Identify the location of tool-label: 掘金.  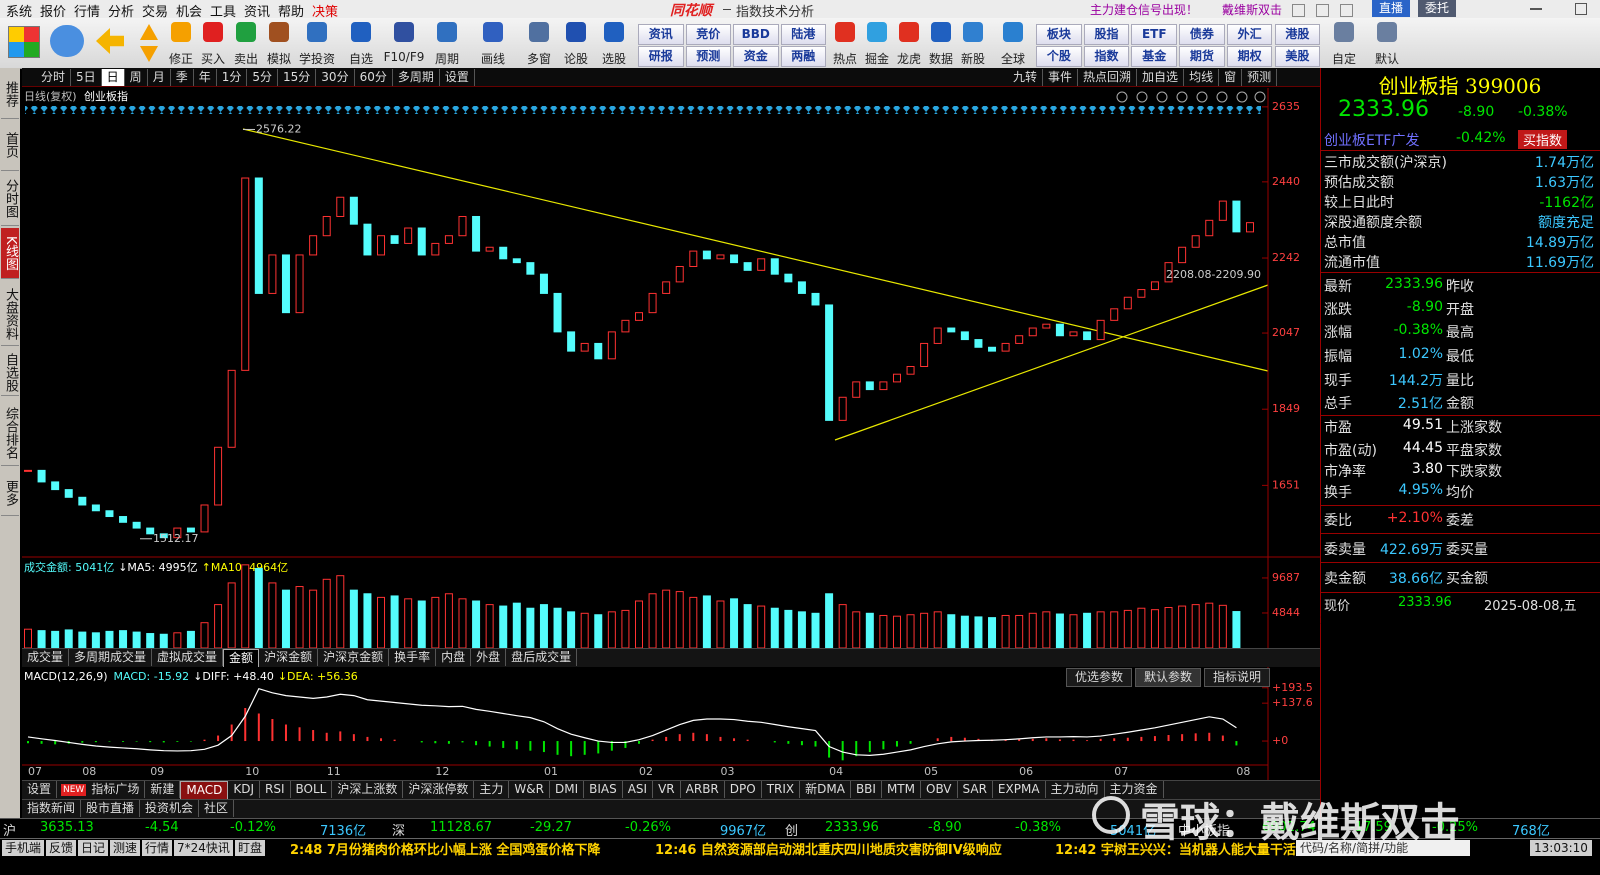
(876, 59).